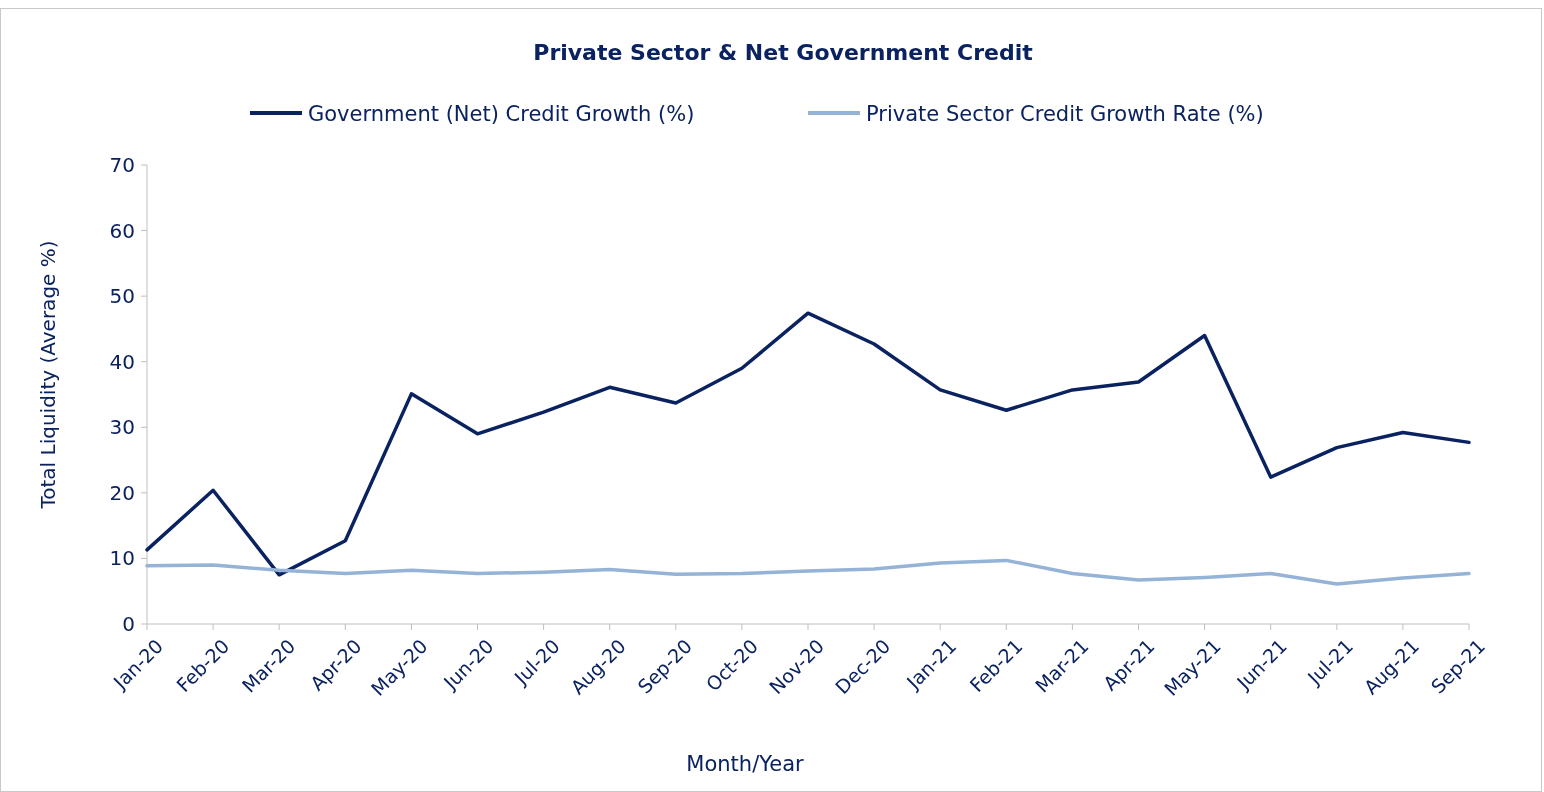  Describe the element at coordinates (808, 572) in the screenshot. I see `line-series` at that location.